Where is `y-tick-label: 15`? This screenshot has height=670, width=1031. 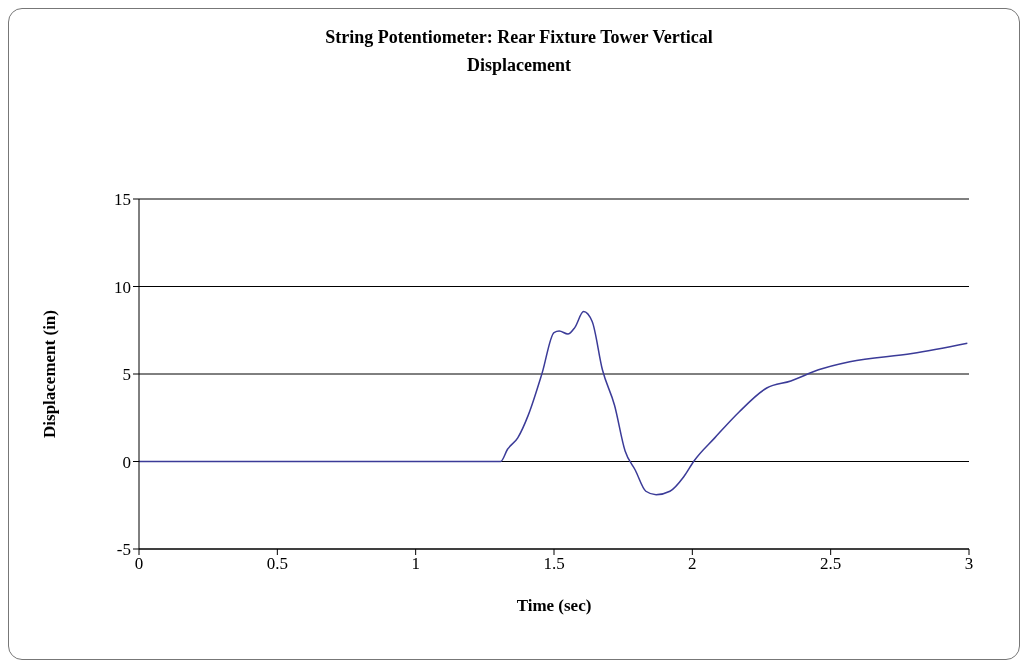 y-tick-label: 15 is located at coordinates (122, 200).